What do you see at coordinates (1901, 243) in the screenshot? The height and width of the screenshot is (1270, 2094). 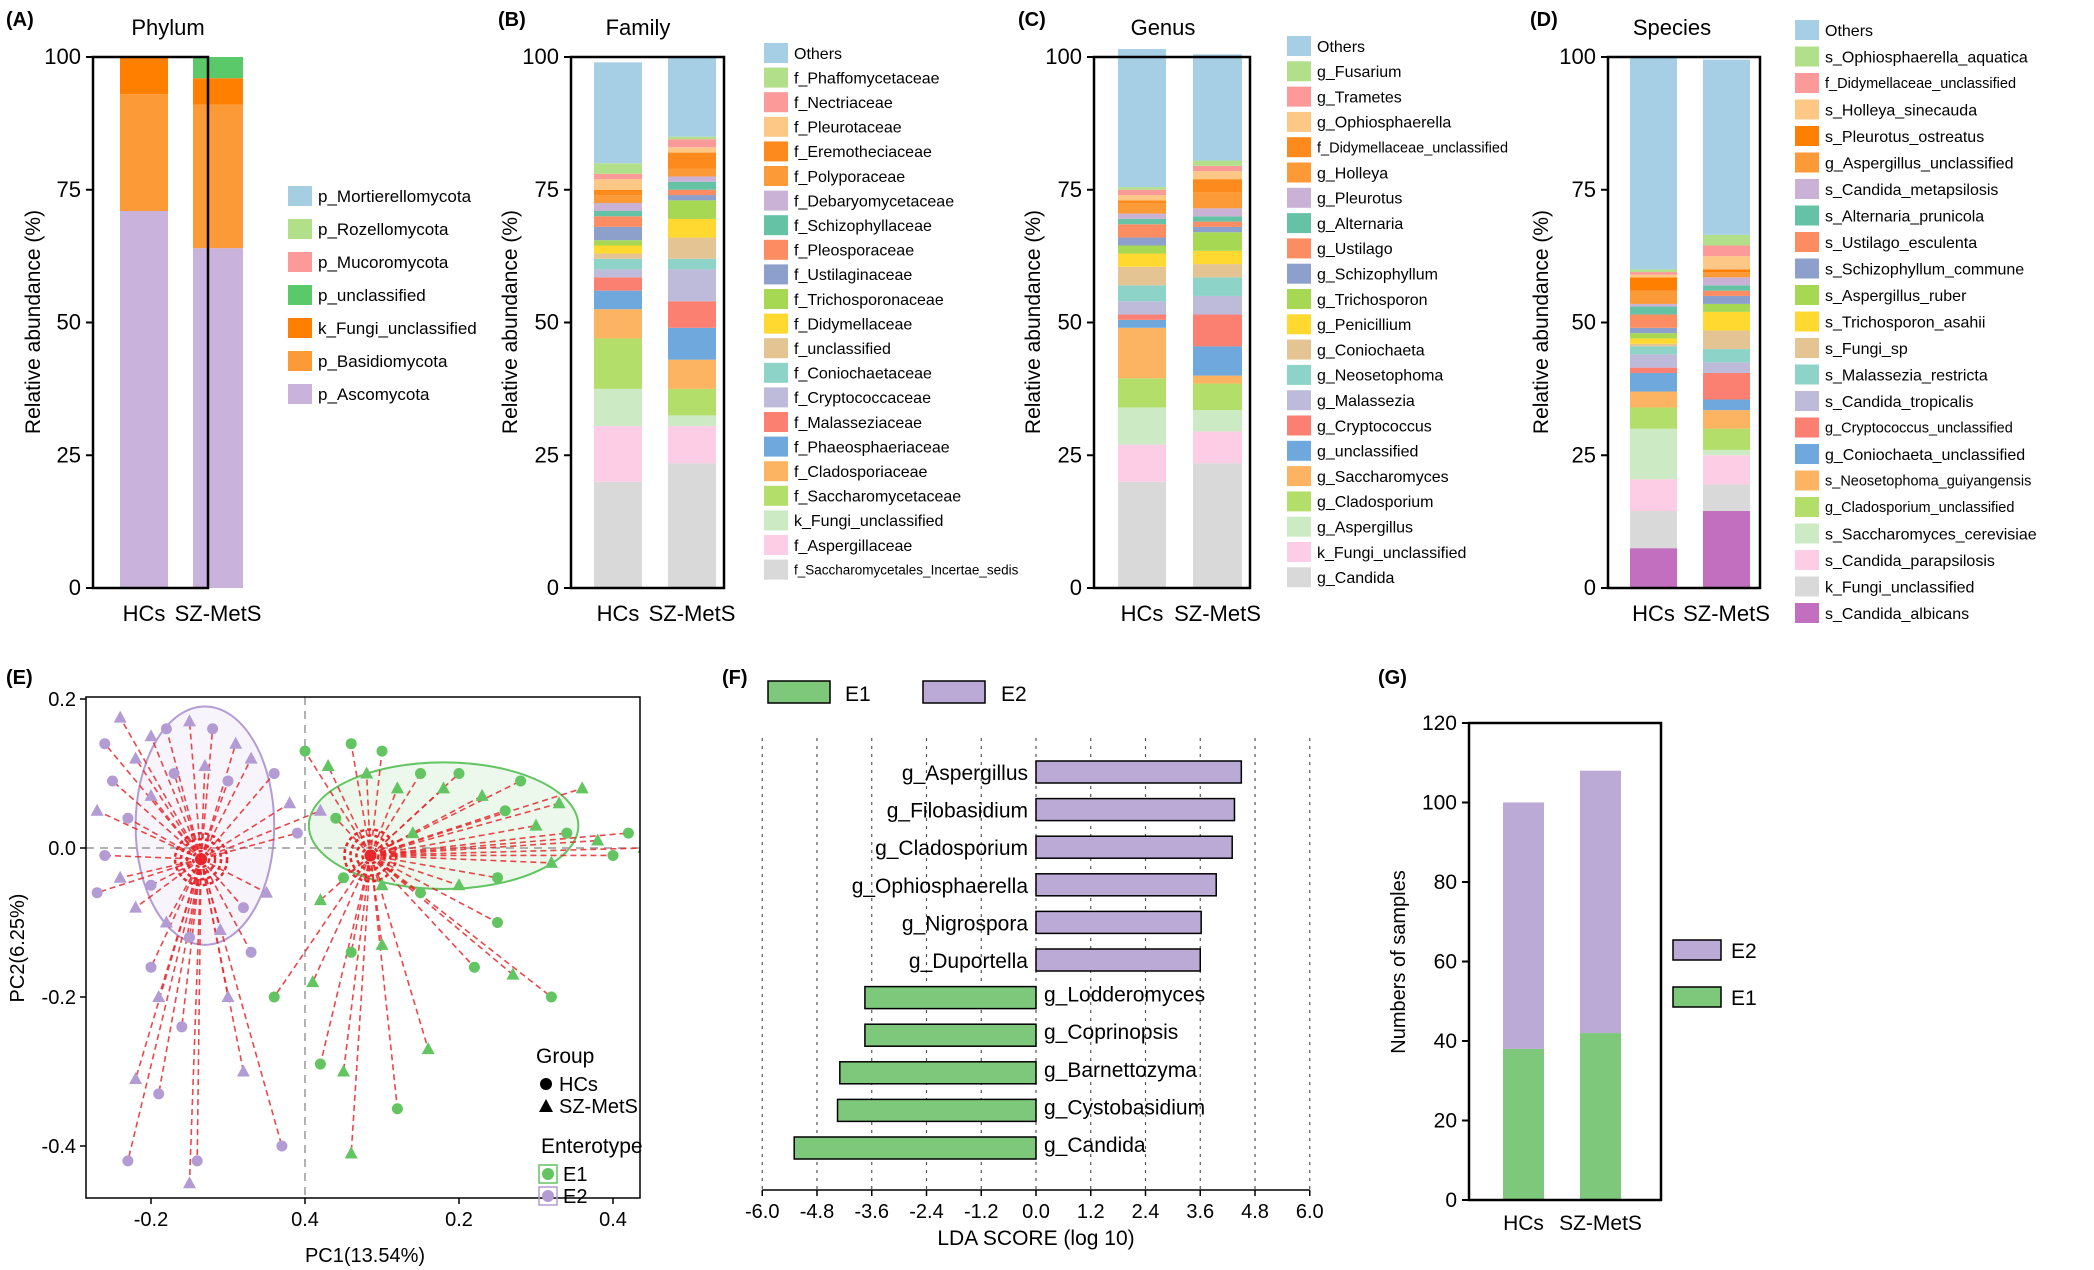 I see `legend-label: s_Ustilago_esculenta` at bounding box center [1901, 243].